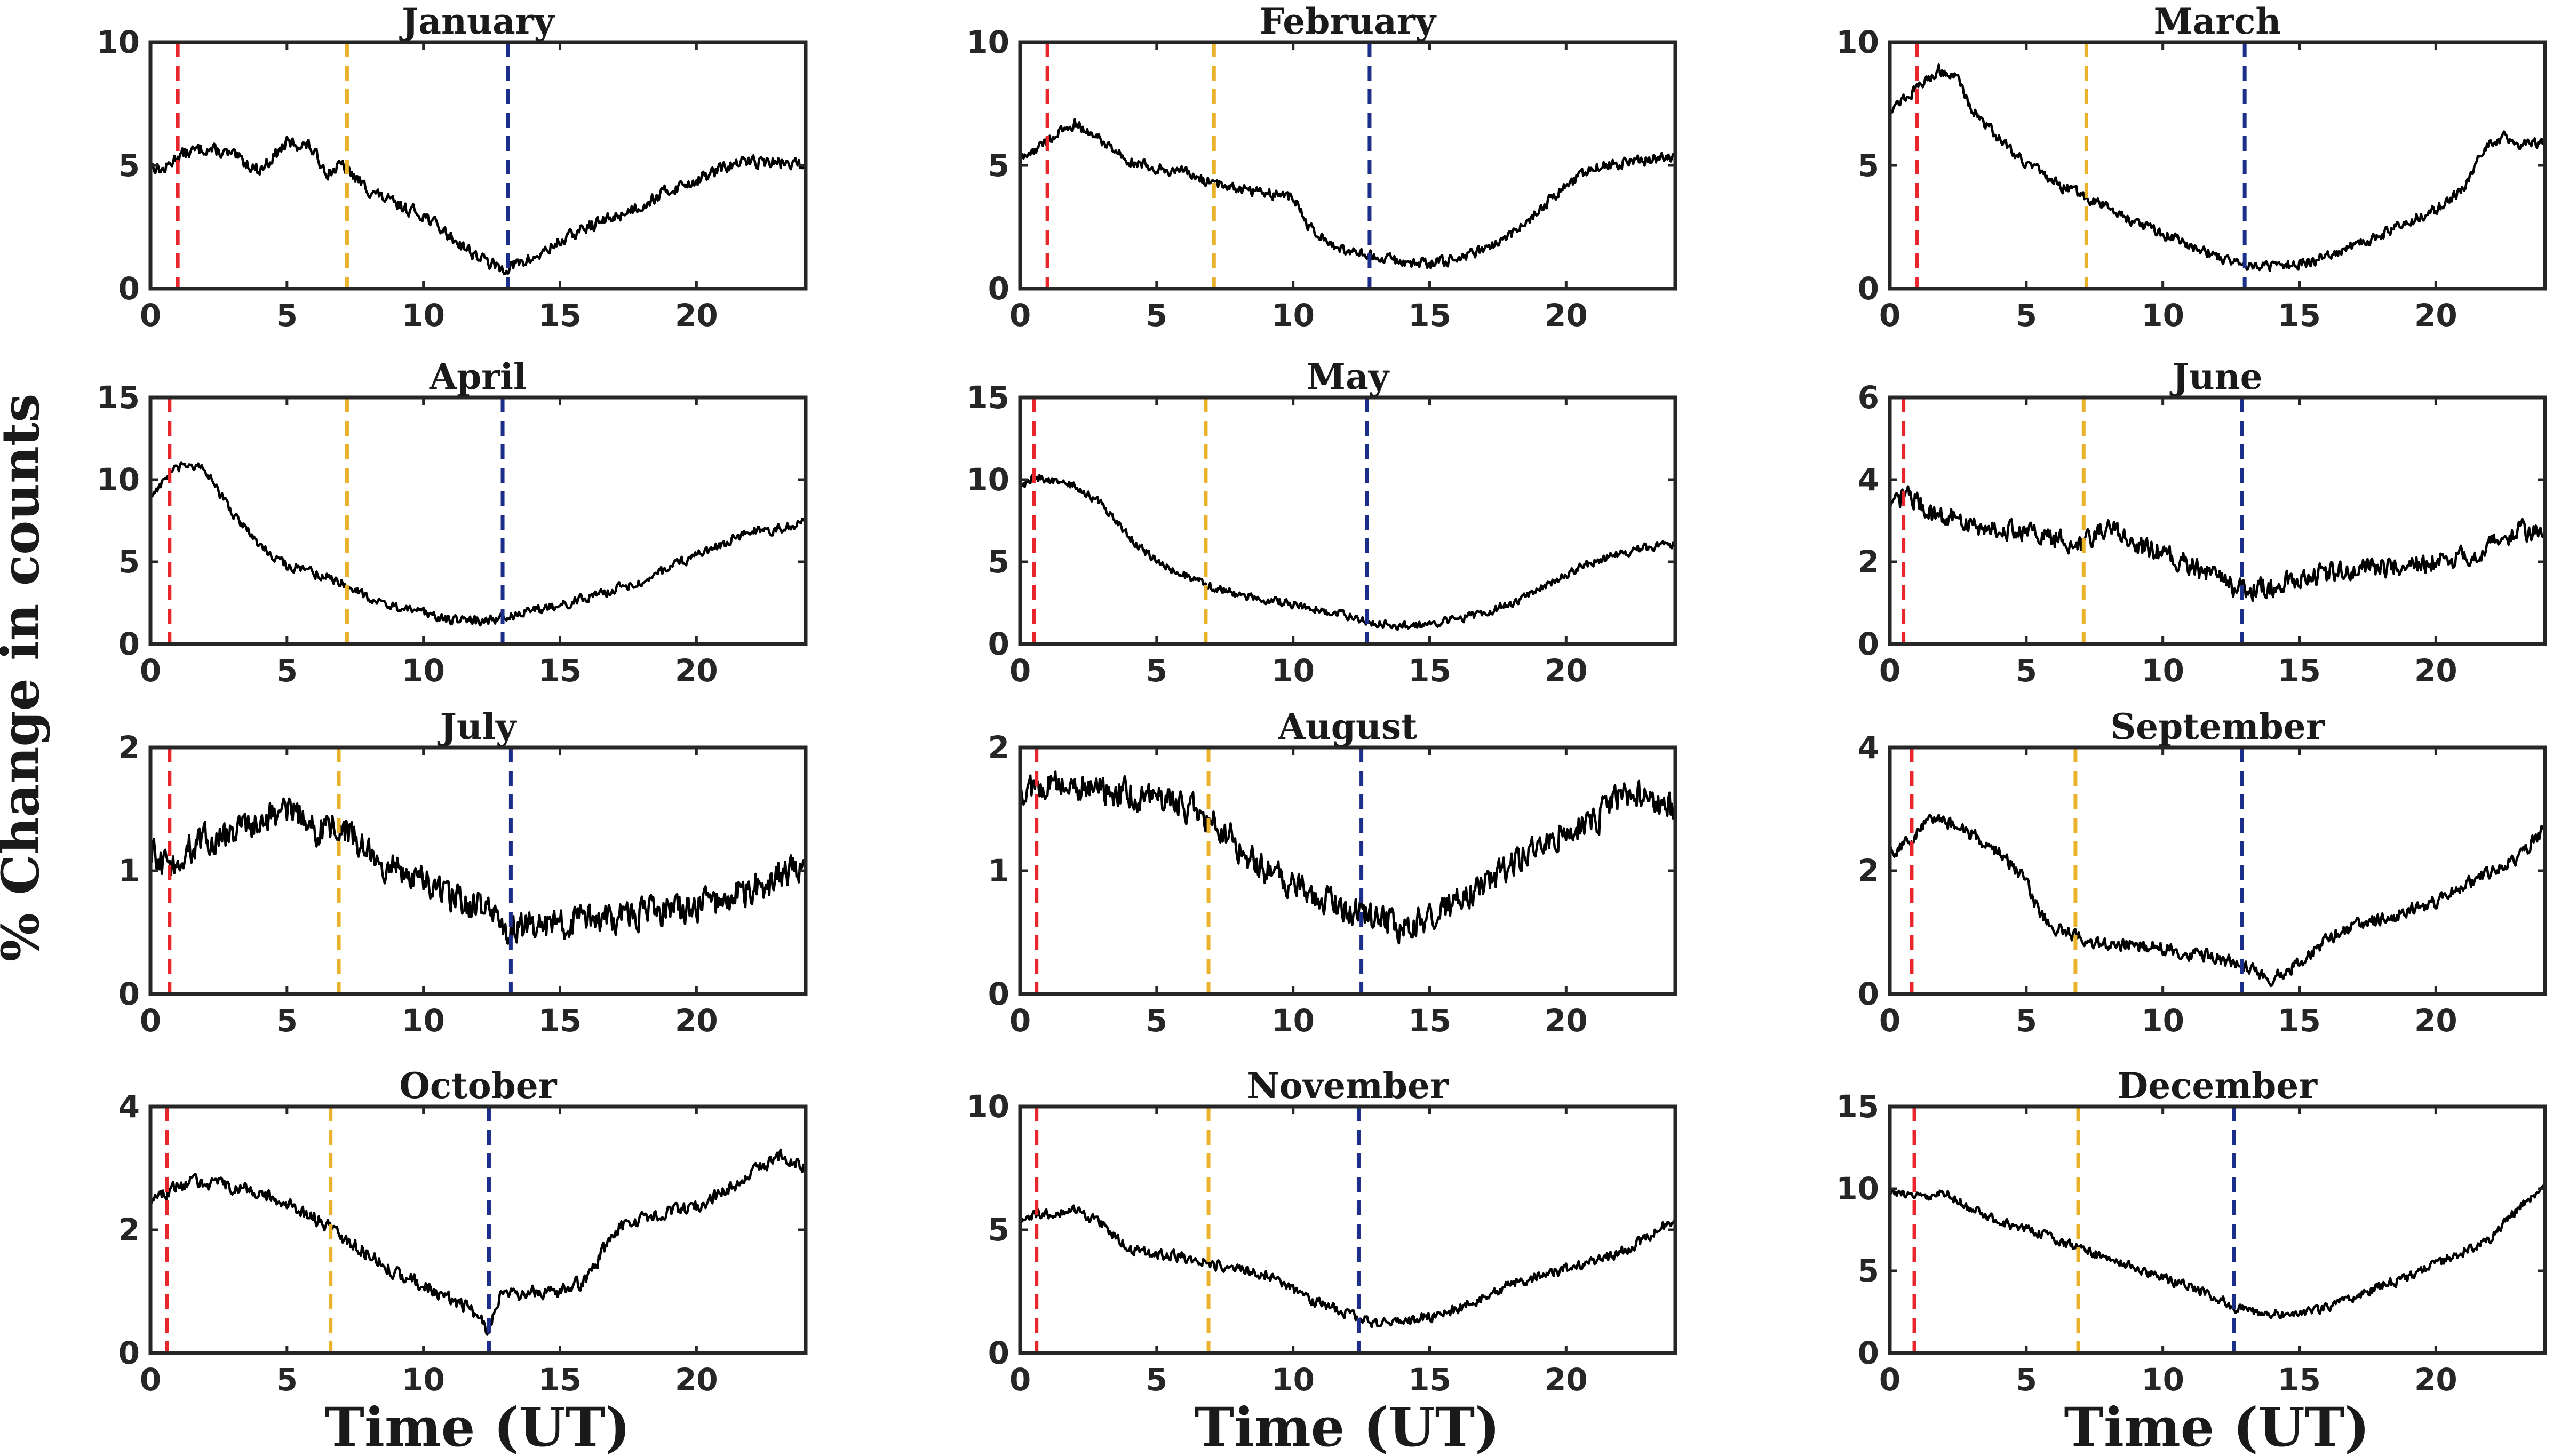  Describe the element at coordinates (2217, 168) in the screenshot. I see `data-line-march` at that location.